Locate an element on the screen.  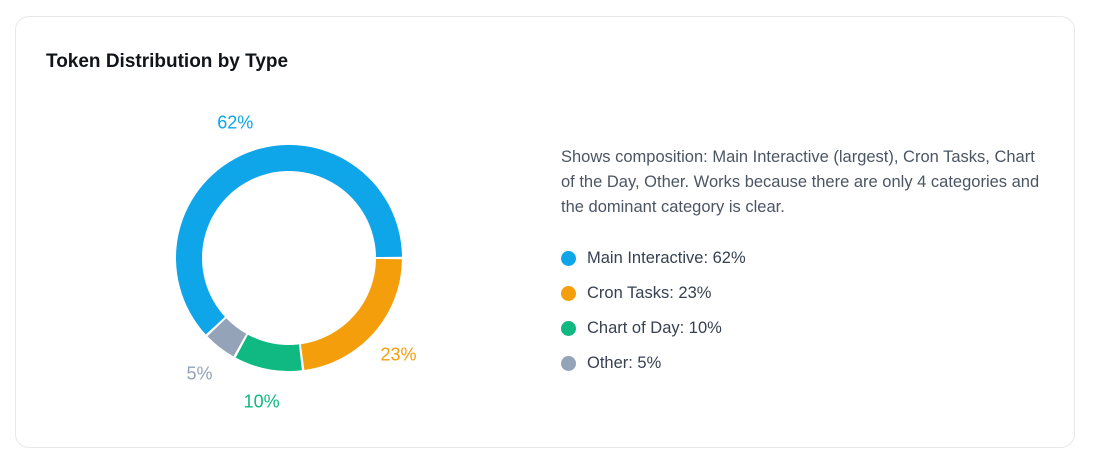
legend-item: Chart of Day: 10% is located at coordinates (653, 328).